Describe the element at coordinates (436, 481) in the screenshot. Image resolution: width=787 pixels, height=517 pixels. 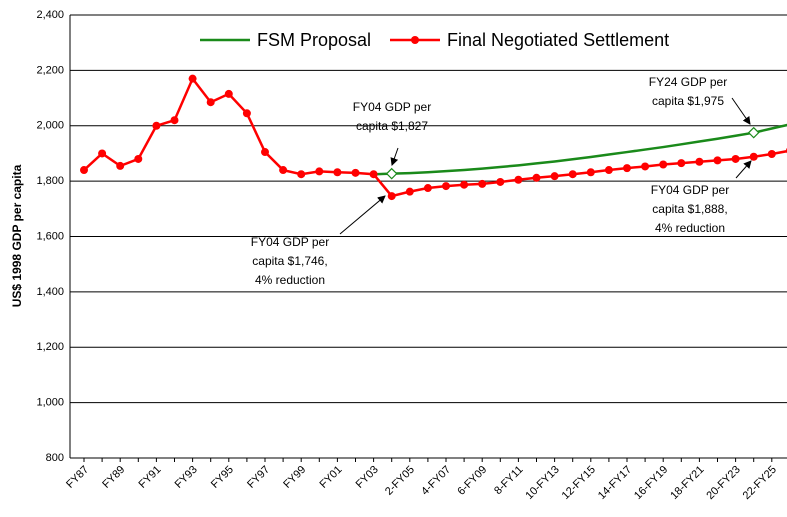
I see `x-tick-label: 4-FY07` at that location.